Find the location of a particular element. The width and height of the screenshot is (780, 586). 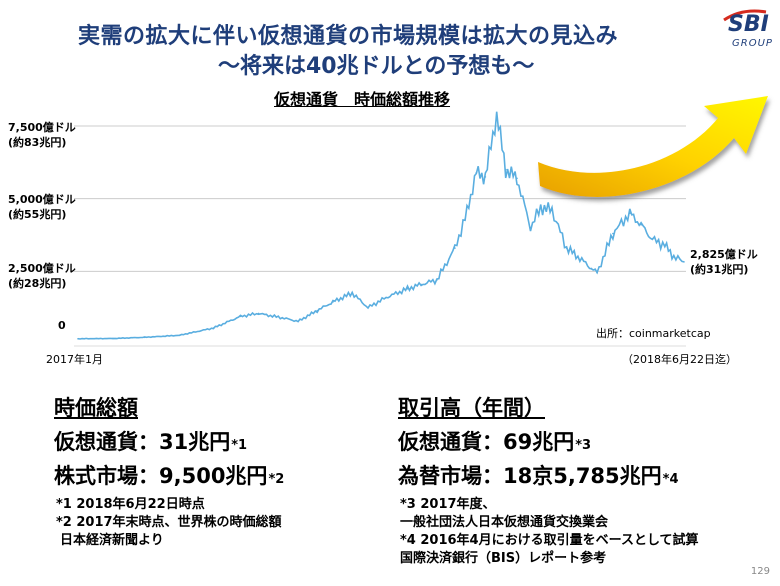

y-tick-label: 2,500億ドル is located at coordinates (42, 268).